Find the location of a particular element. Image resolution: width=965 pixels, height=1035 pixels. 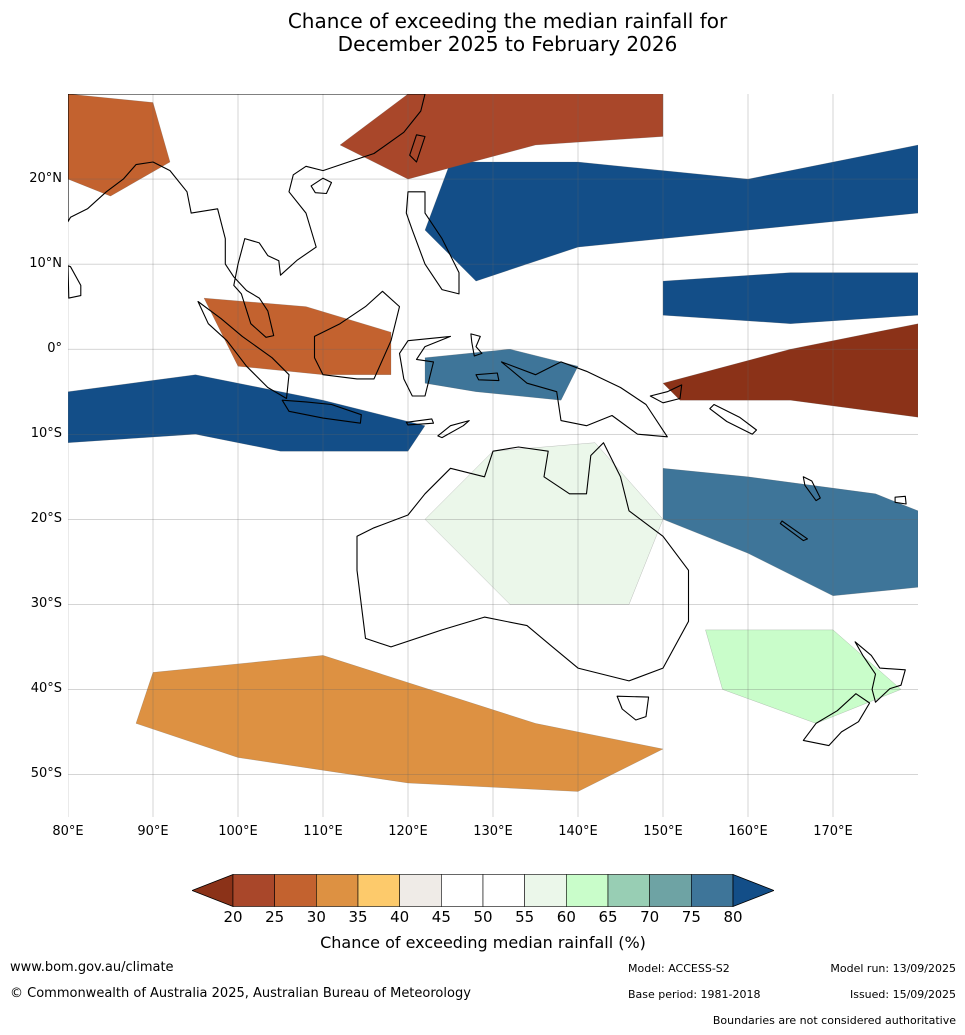

colorbar-tick-7: 55 is located at coordinates (525, 917).